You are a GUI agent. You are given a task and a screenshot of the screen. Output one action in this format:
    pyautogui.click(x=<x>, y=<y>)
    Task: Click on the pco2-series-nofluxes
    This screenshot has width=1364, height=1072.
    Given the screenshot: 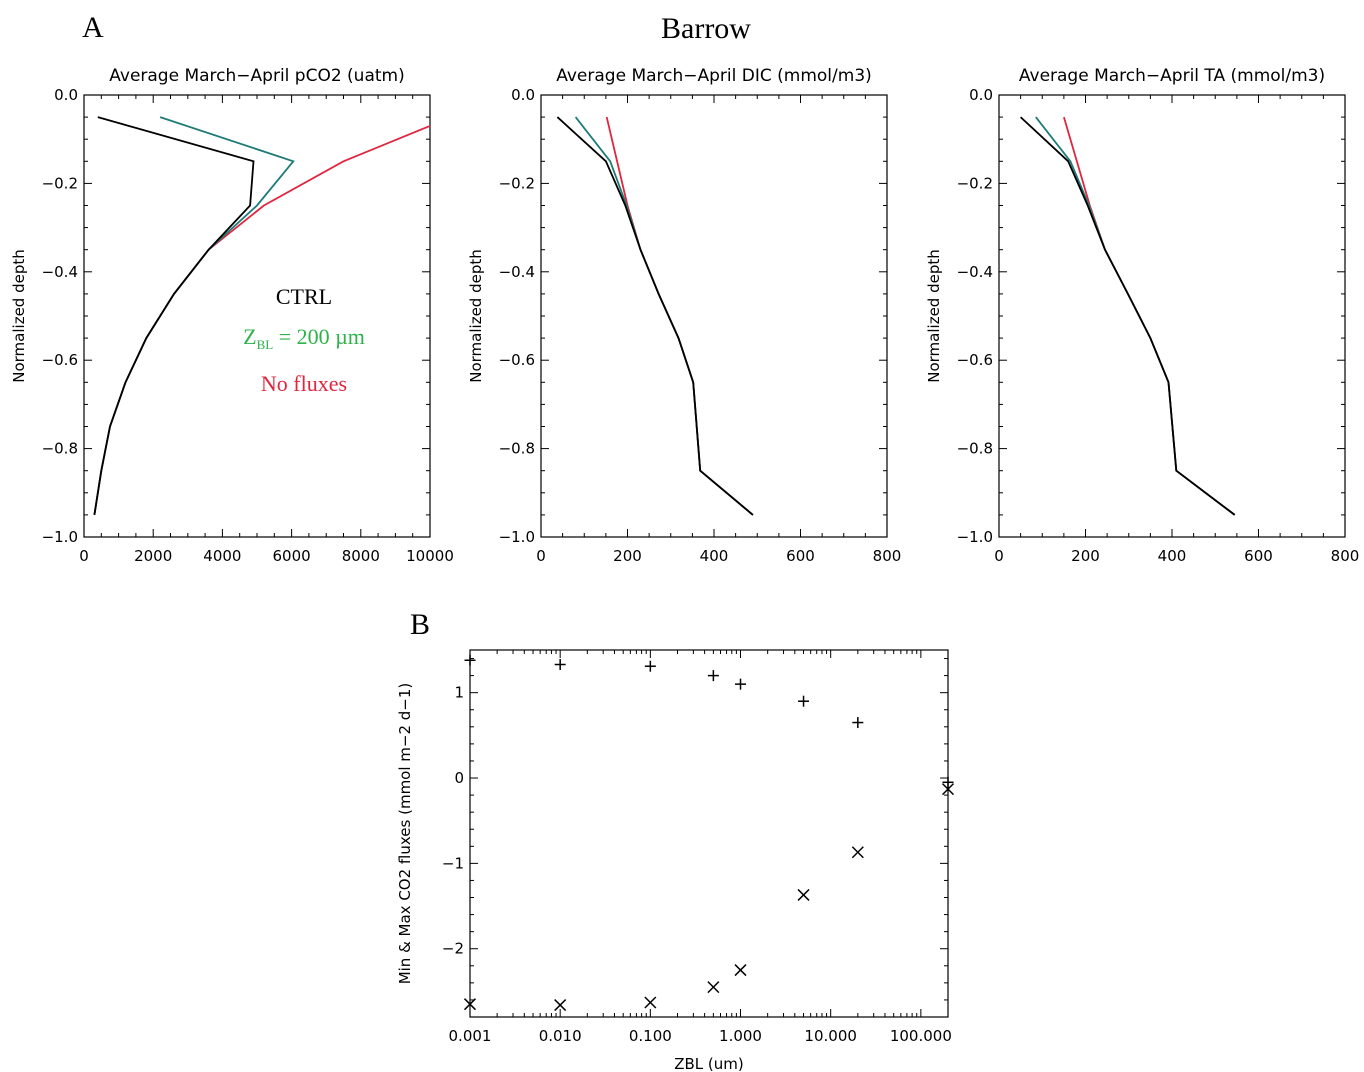 What is the action you would take?
    pyautogui.click(x=262, y=320)
    